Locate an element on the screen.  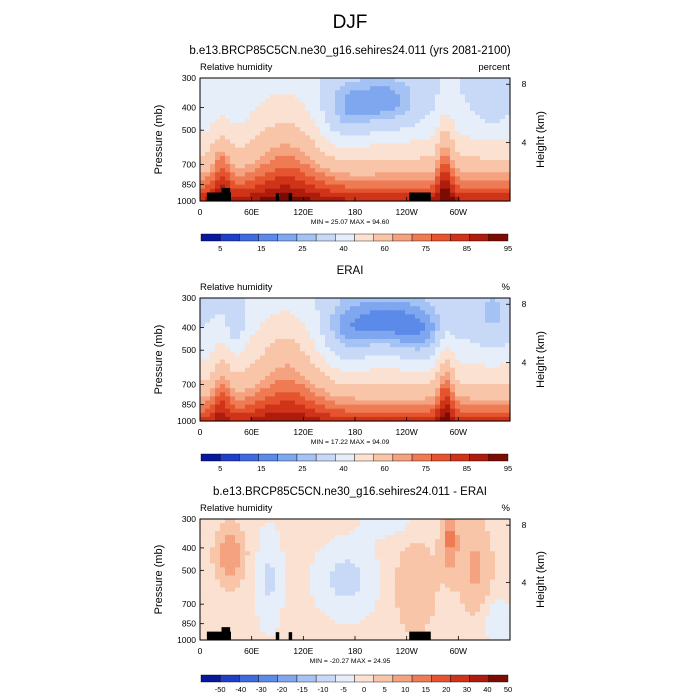
colorbar-swatch is located at coordinates (402, 457).